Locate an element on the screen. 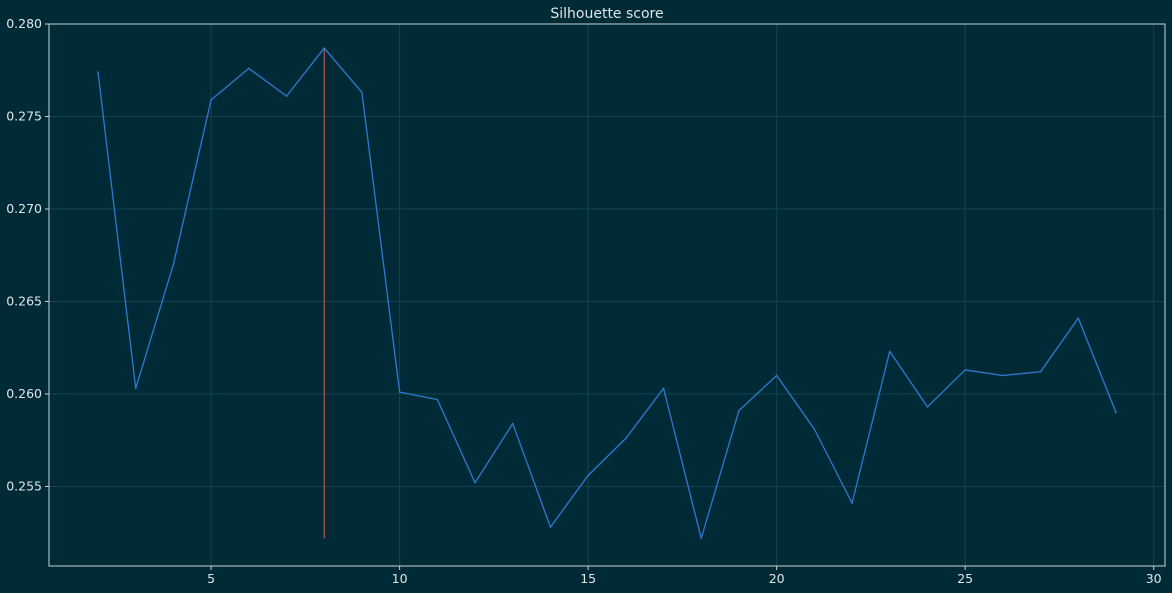 This screenshot has height=593, width=1172. x-tick-label: 25 is located at coordinates (965, 578).